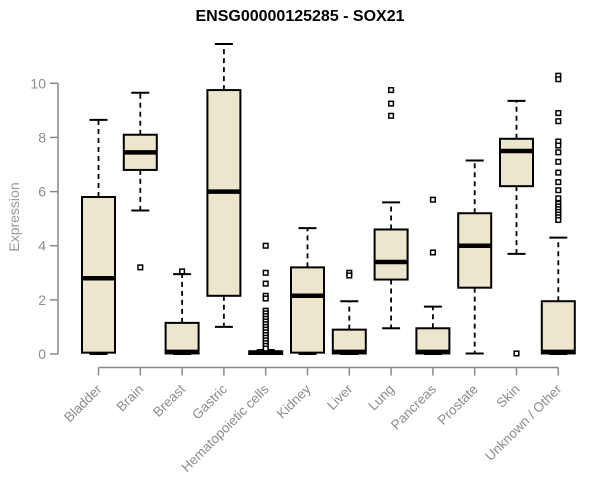 The height and width of the screenshot is (500, 600). Describe the element at coordinates (340, 397) in the screenshot. I see `x-tick-label: Liver` at that location.